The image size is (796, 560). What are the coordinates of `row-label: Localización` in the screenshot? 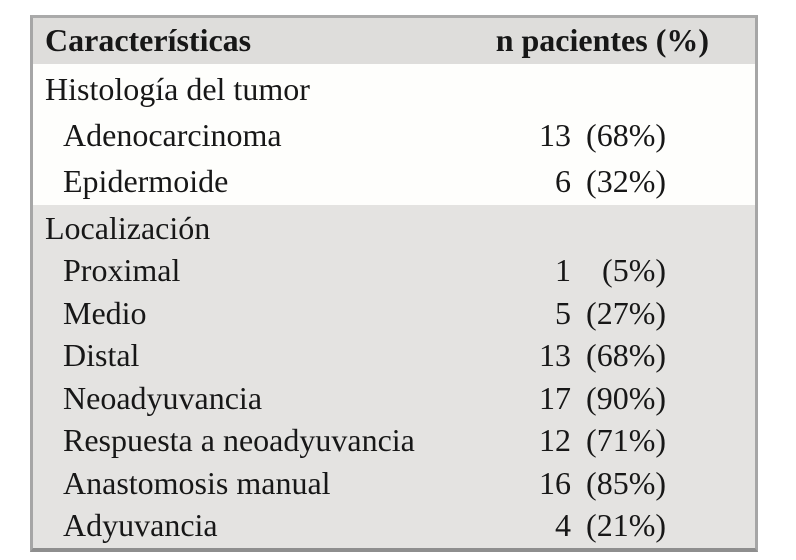 It's located at (128, 227).